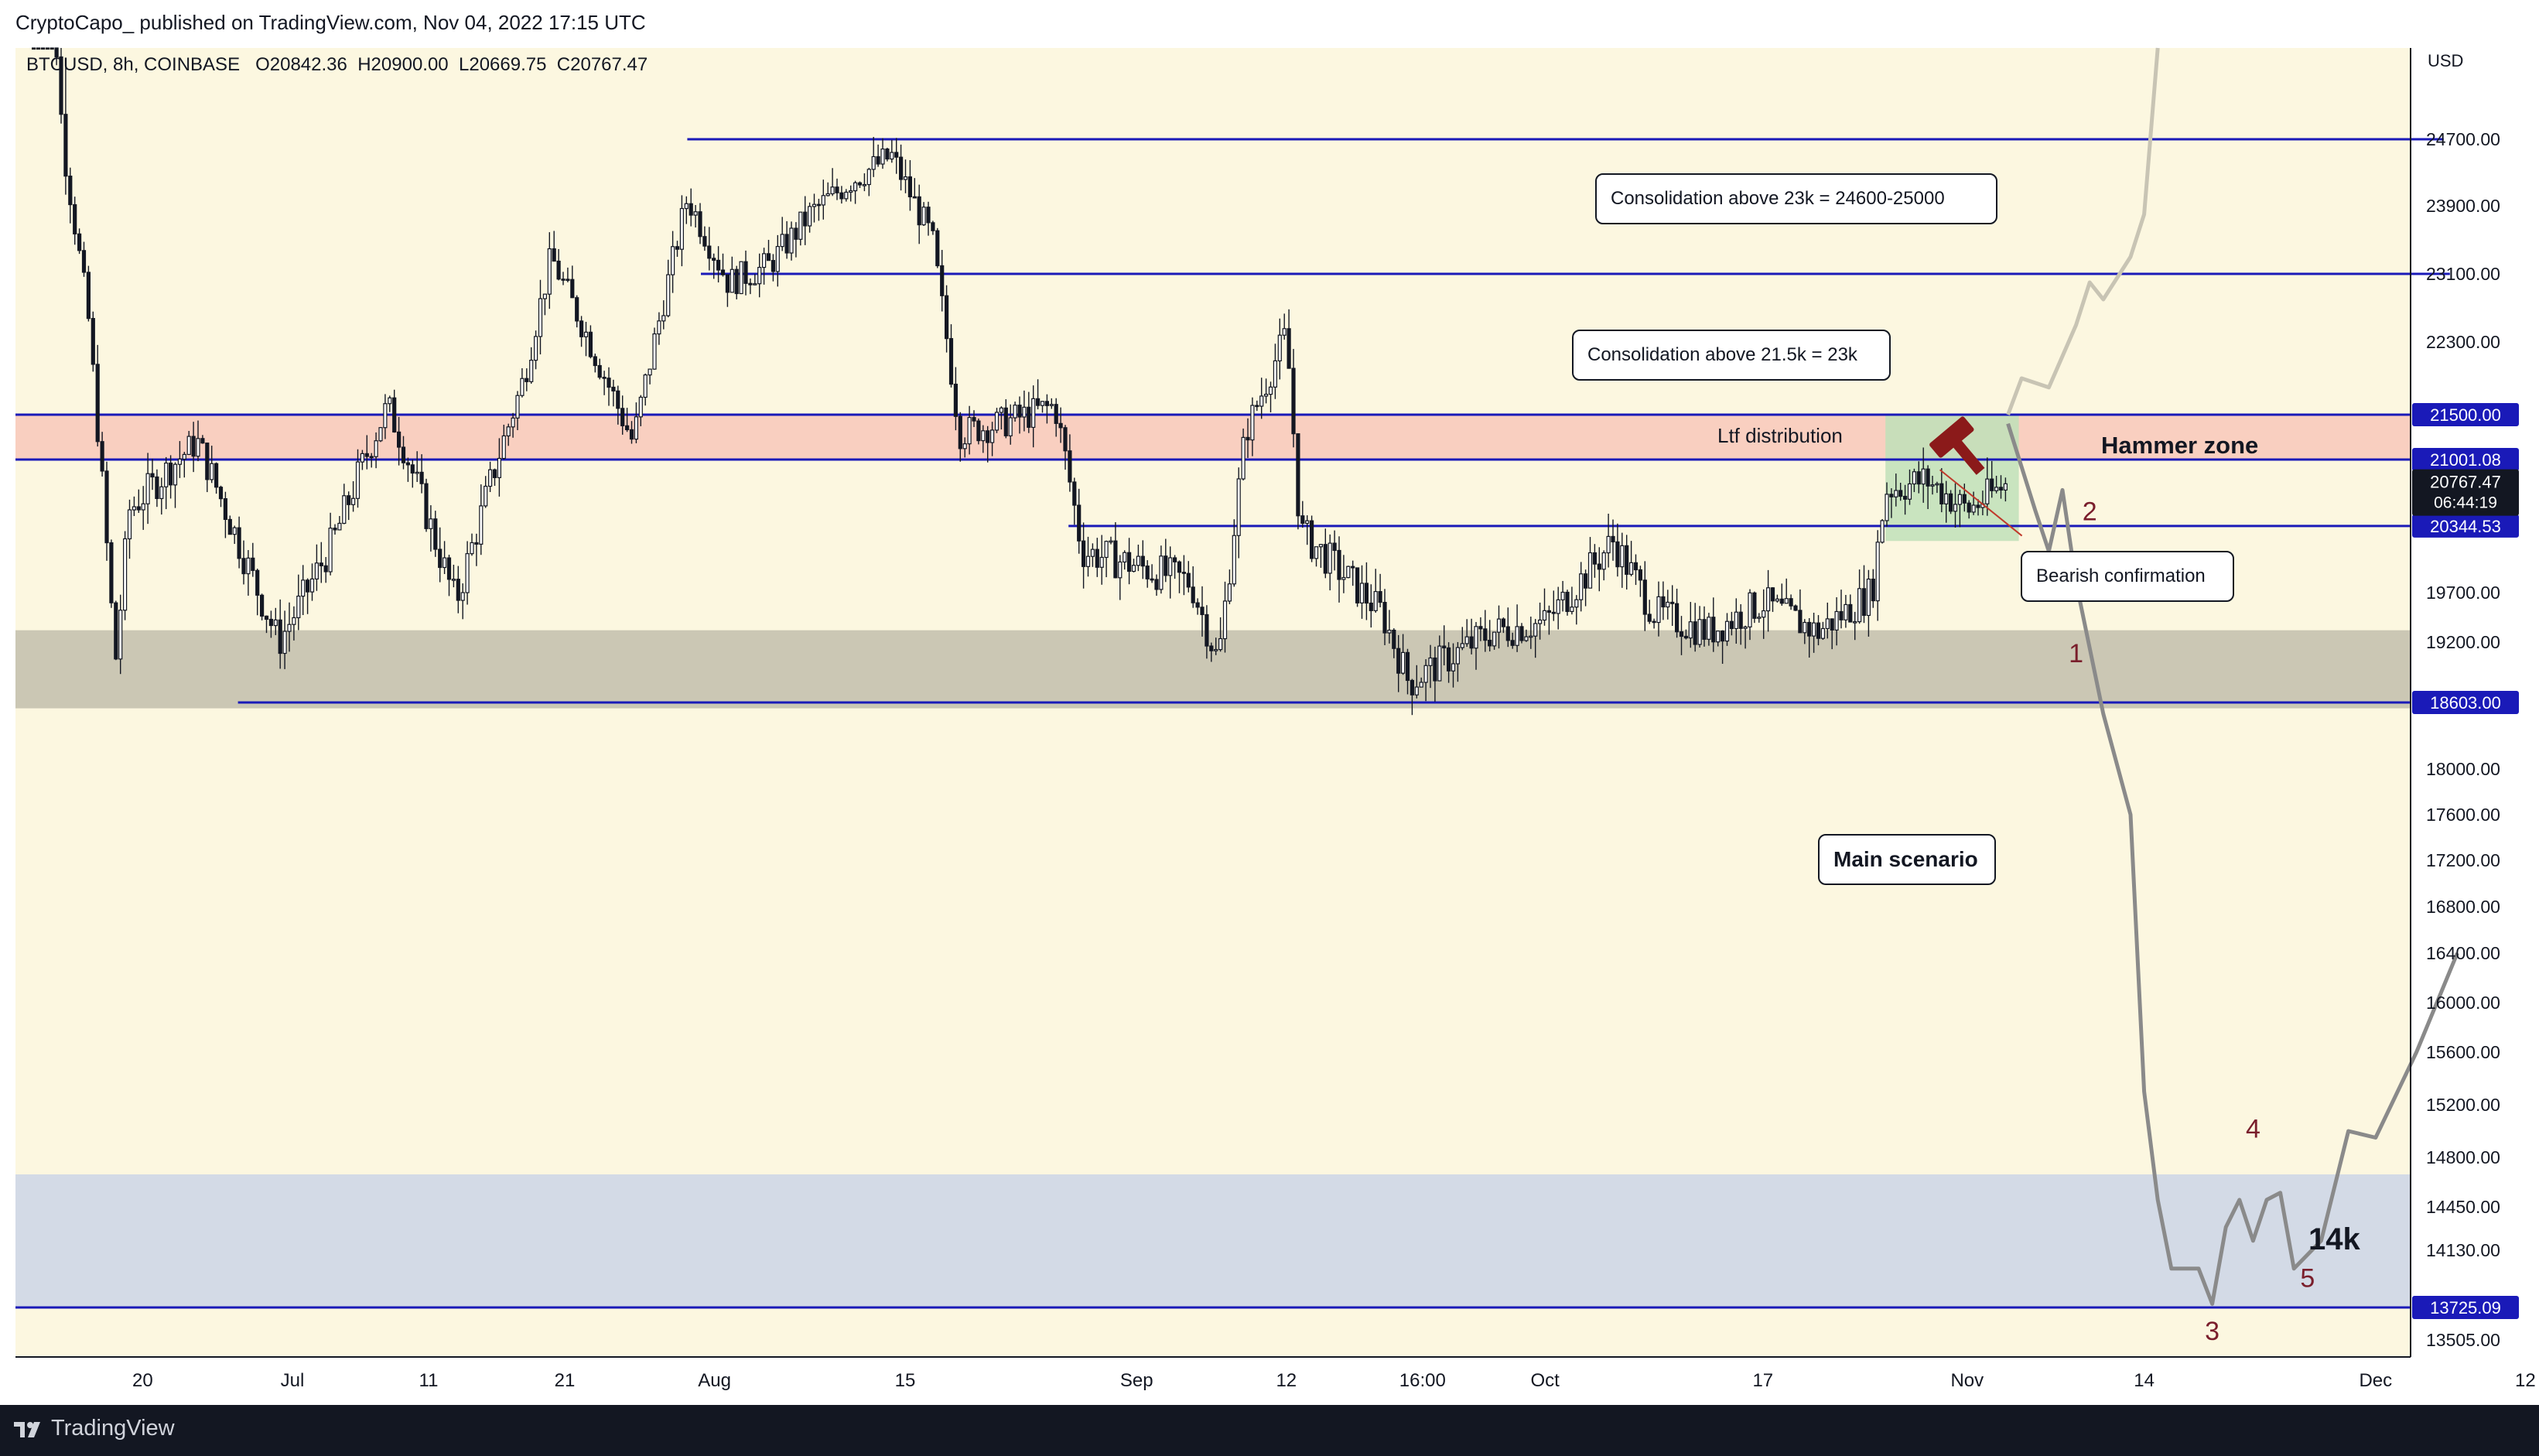 The image size is (2539, 1456). What do you see at coordinates (1334, 1381) in the screenshot?
I see `time-ticks: 20 Jul 11 21 Aug 15 Sep 12 16:00 Oct 17 Nov 14 Dec 12` at bounding box center [1334, 1381].